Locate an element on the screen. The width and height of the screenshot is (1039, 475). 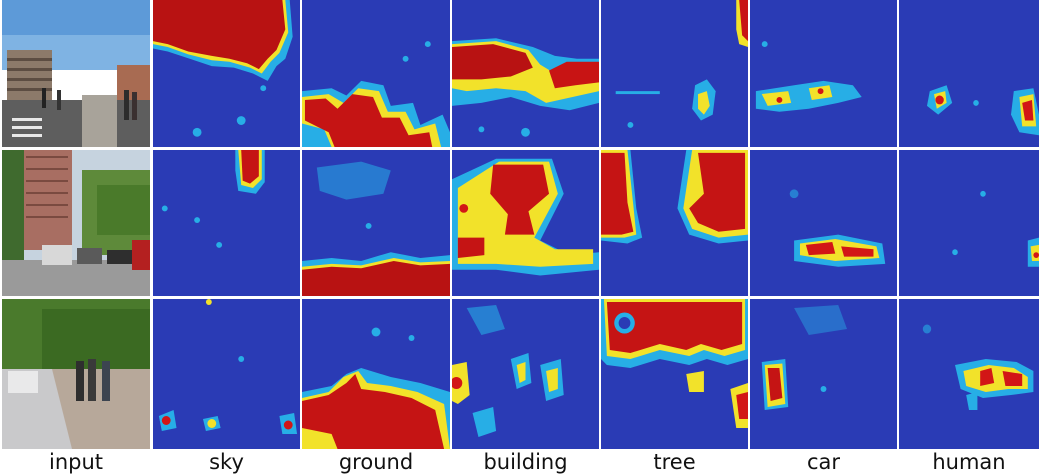
heatmap-car-row3 is located at coordinates (823, 374).